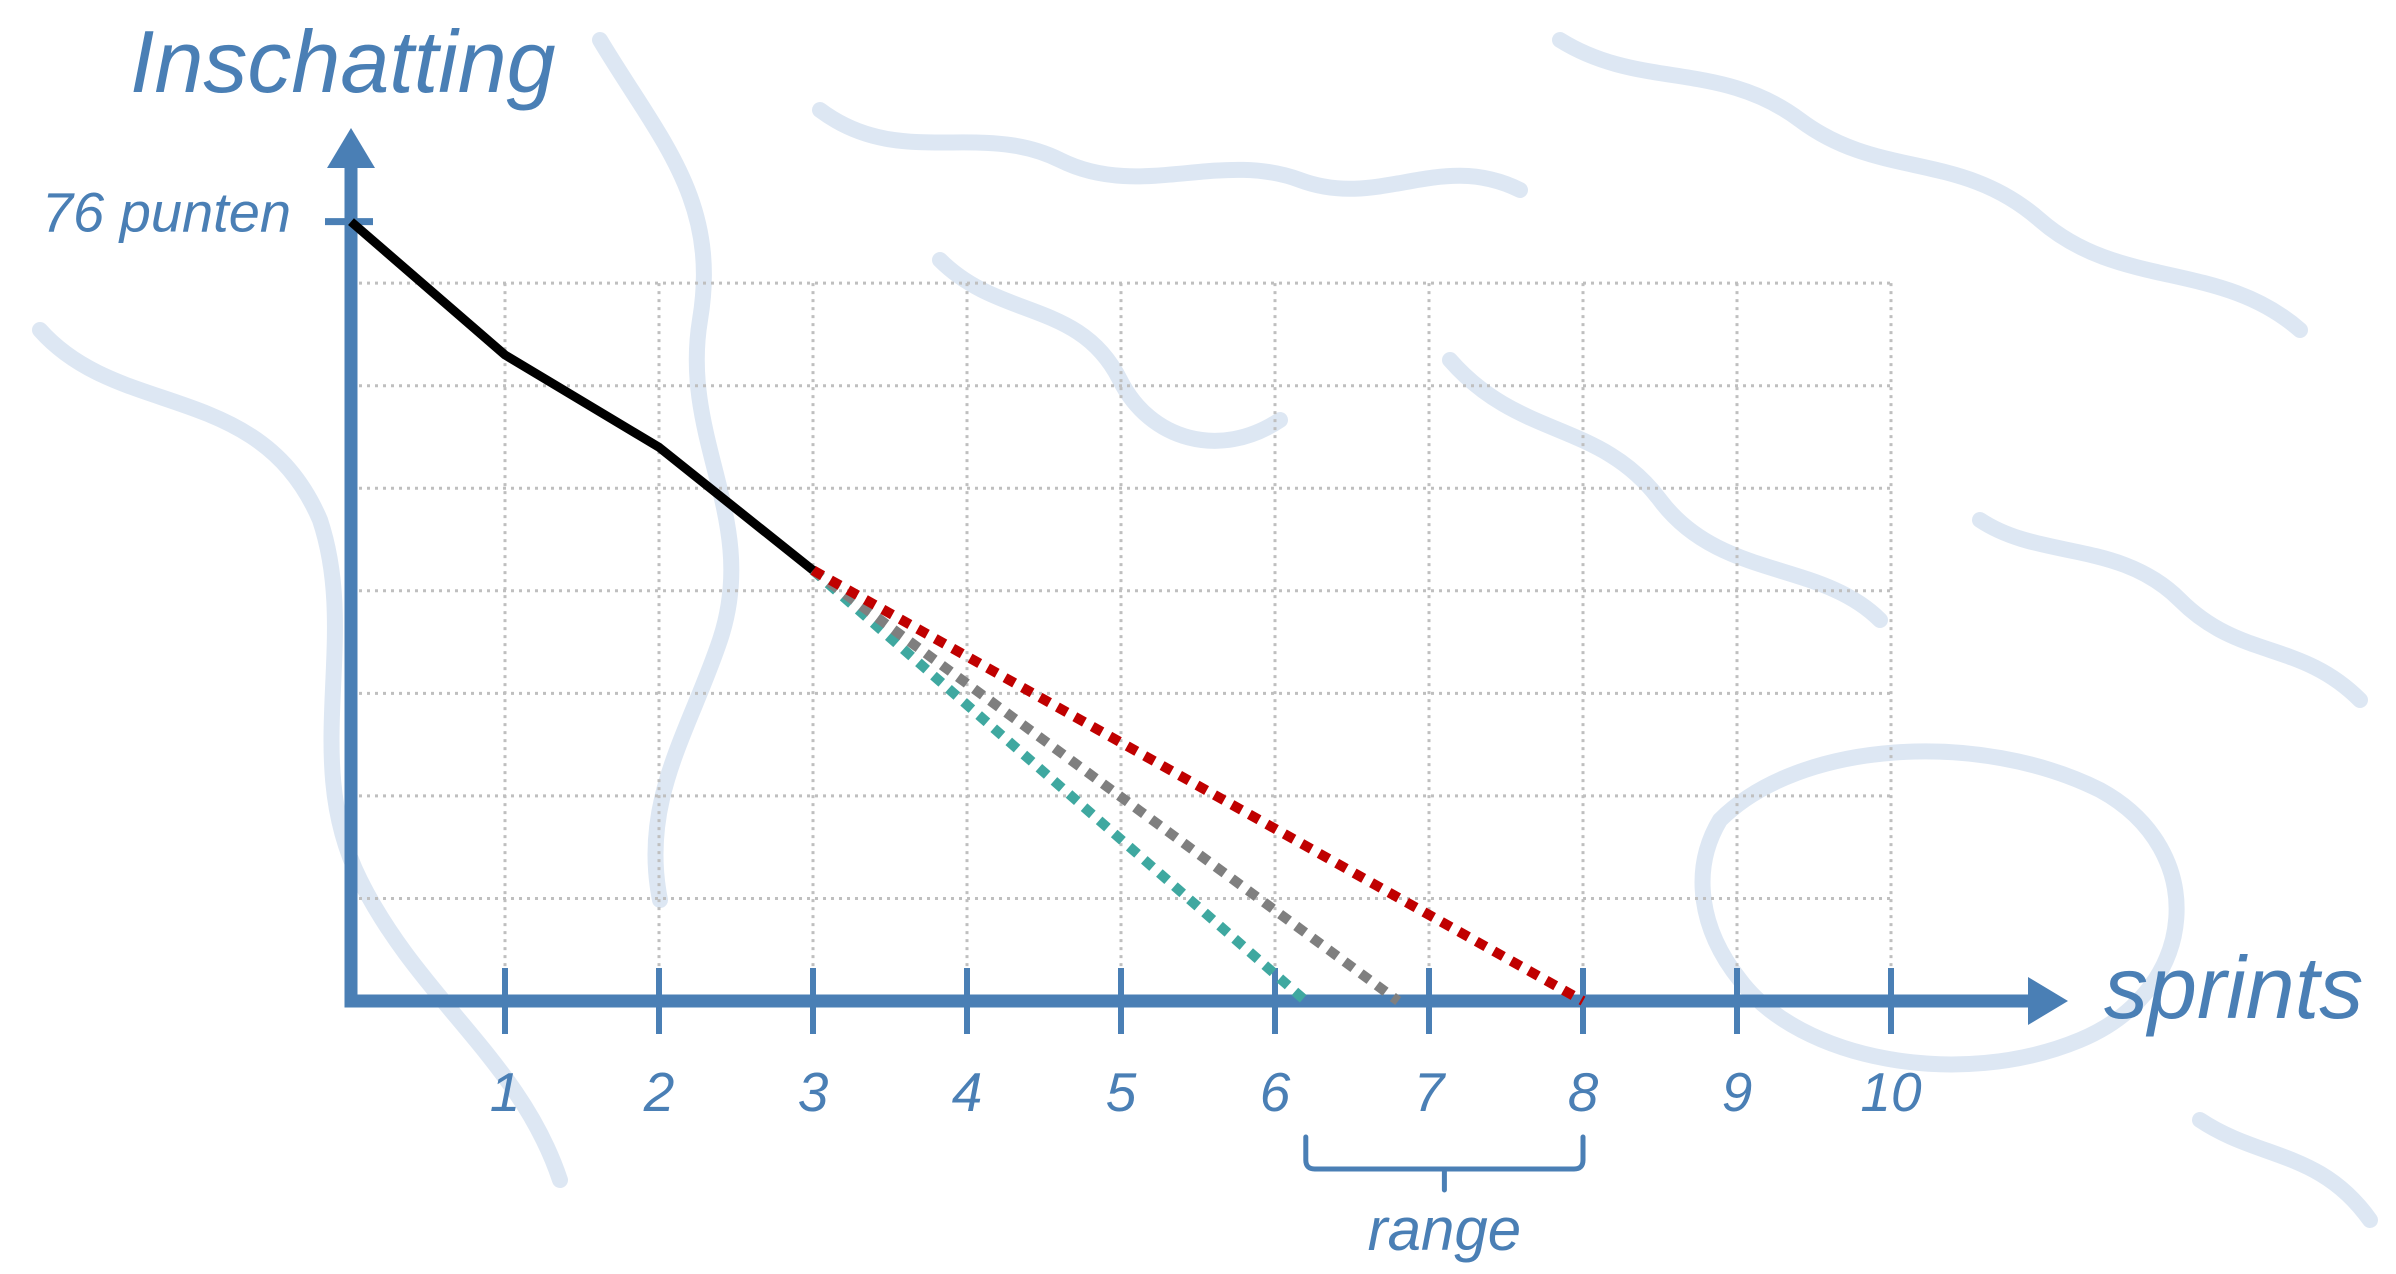 The height and width of the screenshot is (1274, 2396). I want to click on x-tick-label-5: 5, so click(1121, 1092).